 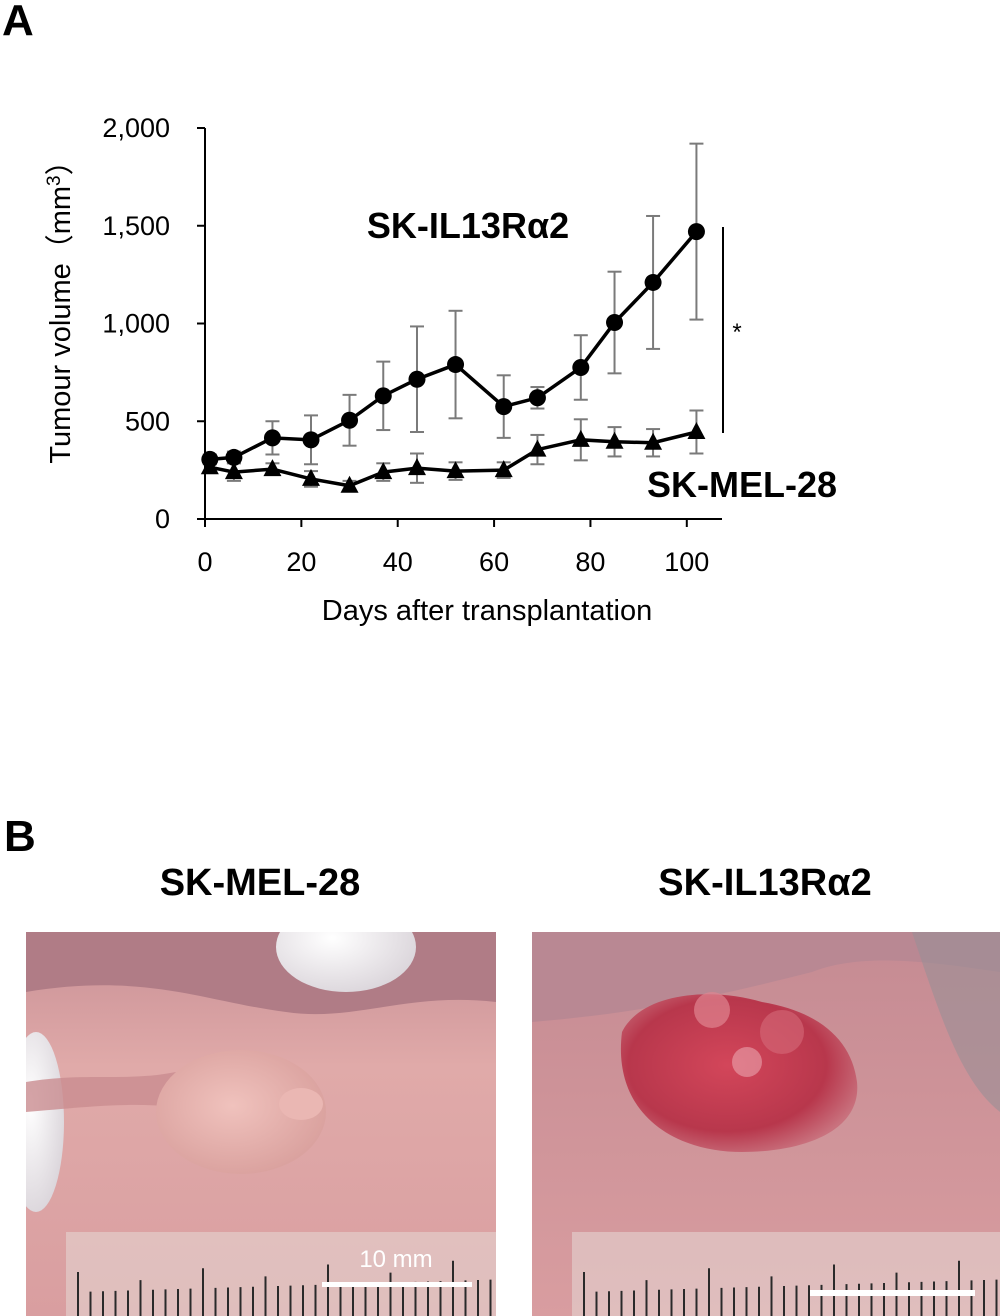 I want to click on ruler-right, so click(x=790, y=1288).